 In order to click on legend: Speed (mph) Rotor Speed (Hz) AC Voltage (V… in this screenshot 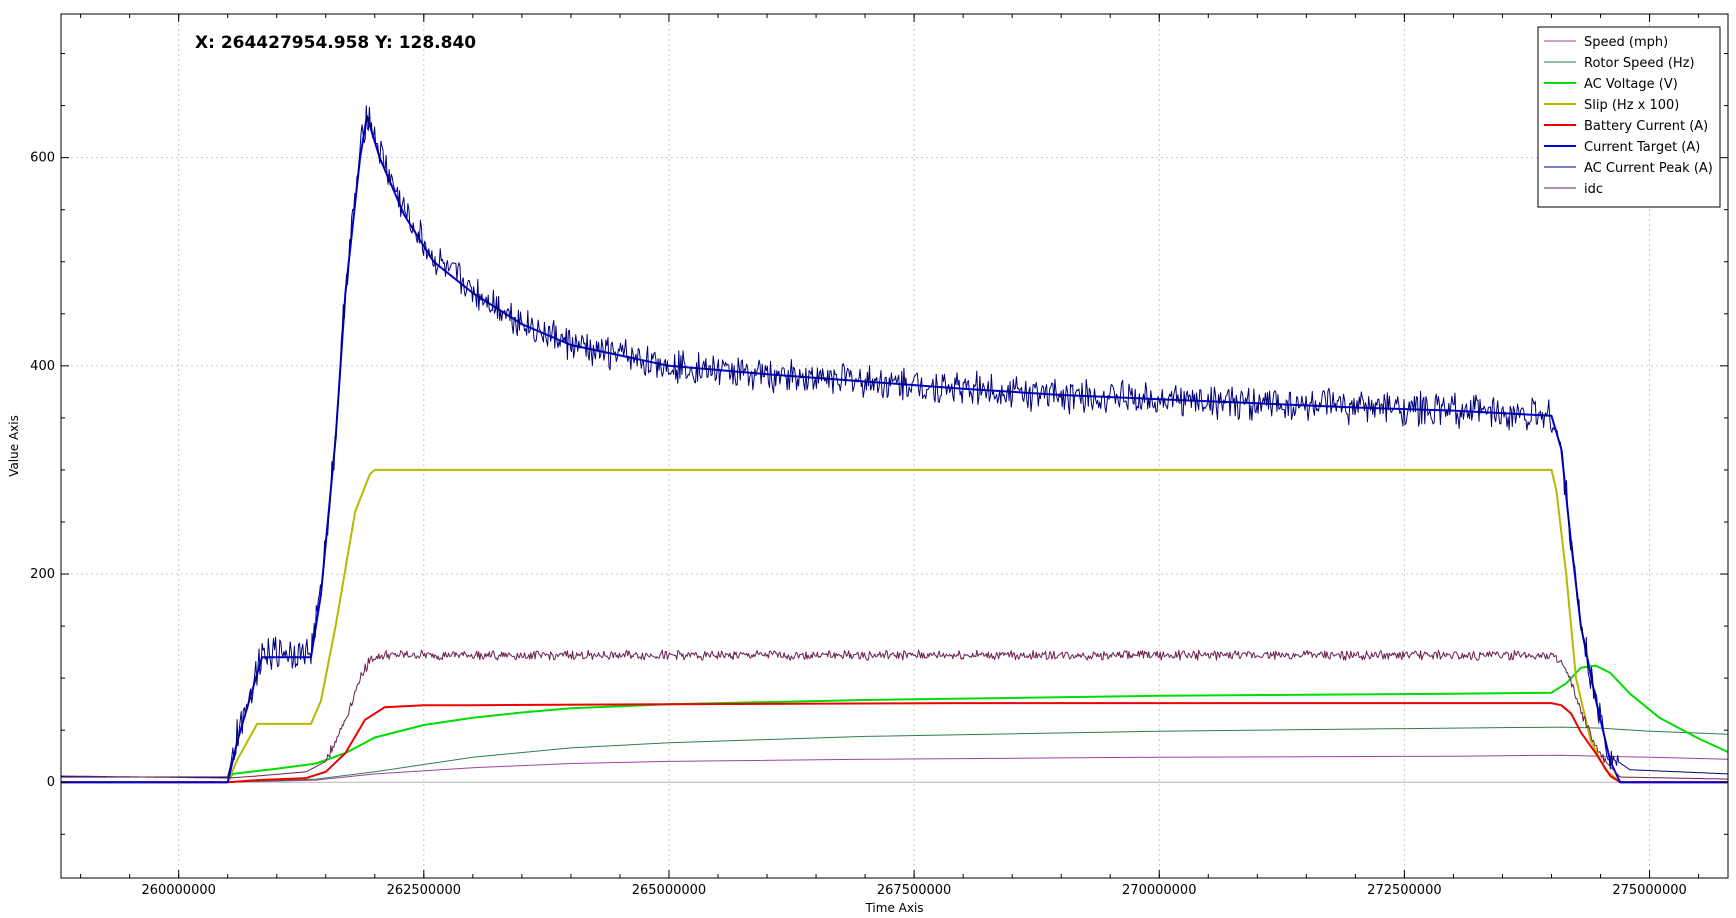, I will do `click(1629, 117)`.